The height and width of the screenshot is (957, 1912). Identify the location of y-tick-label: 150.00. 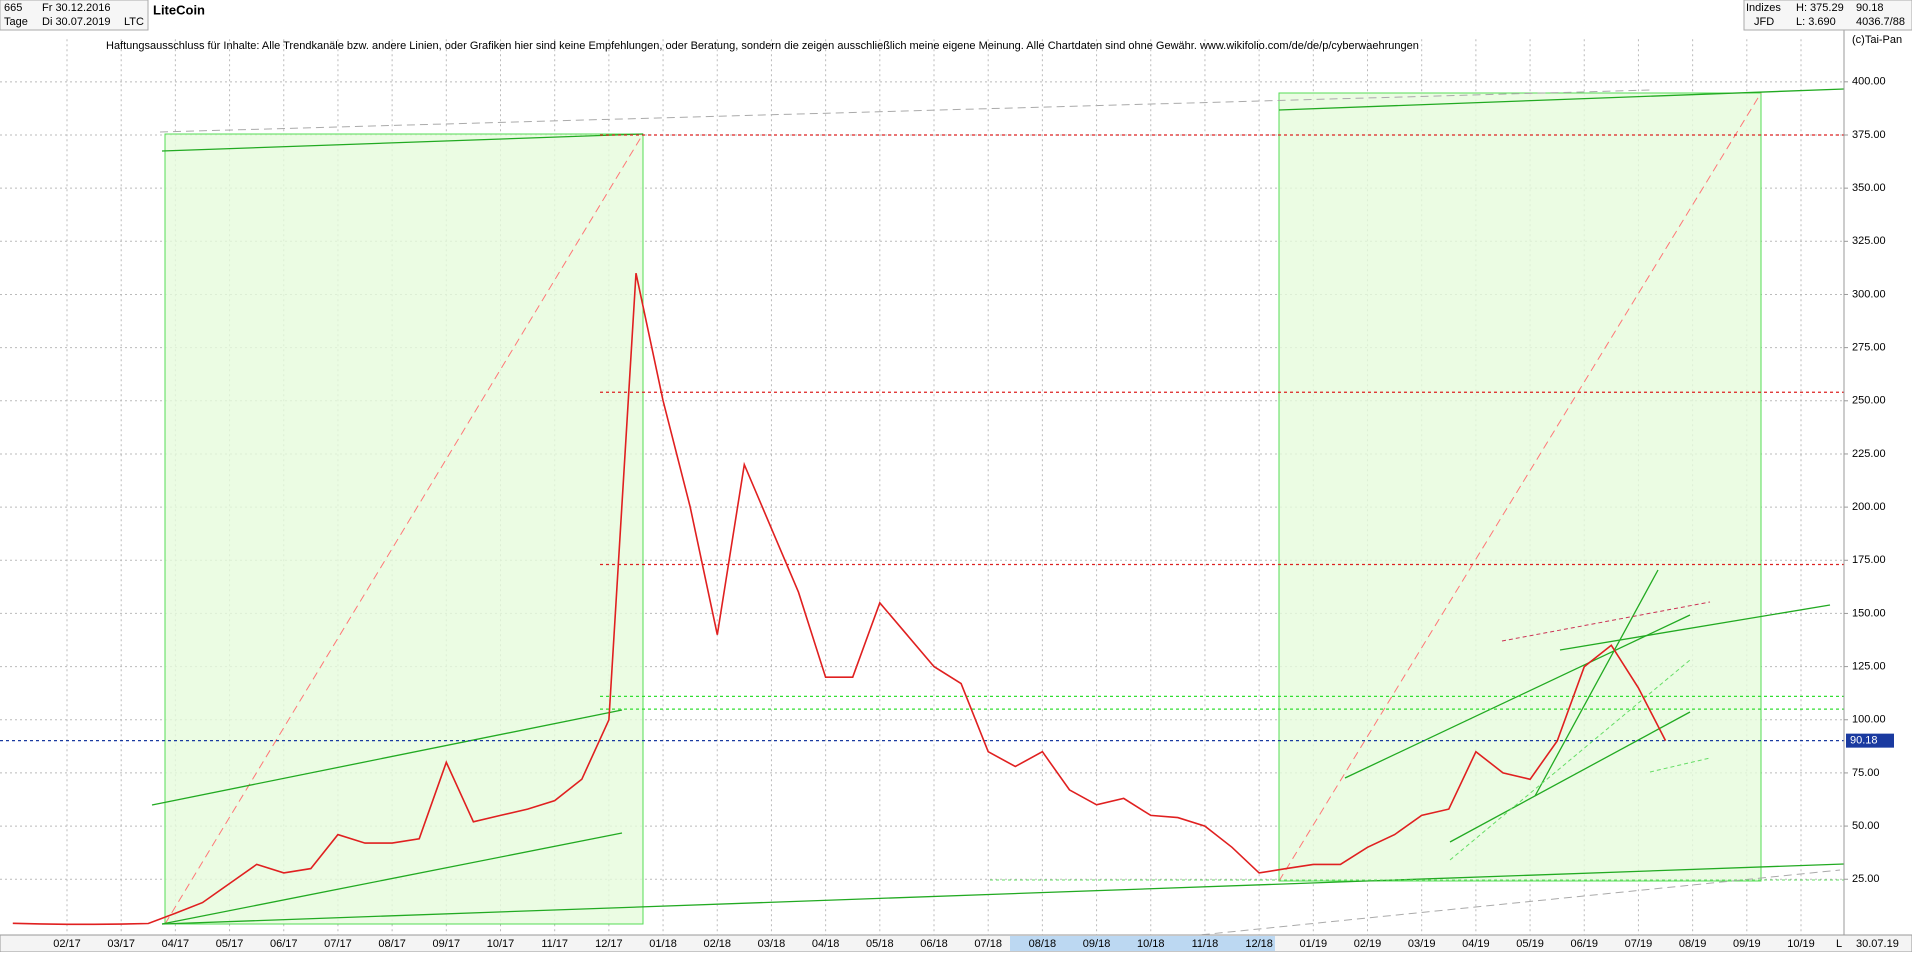
(1869, 613).